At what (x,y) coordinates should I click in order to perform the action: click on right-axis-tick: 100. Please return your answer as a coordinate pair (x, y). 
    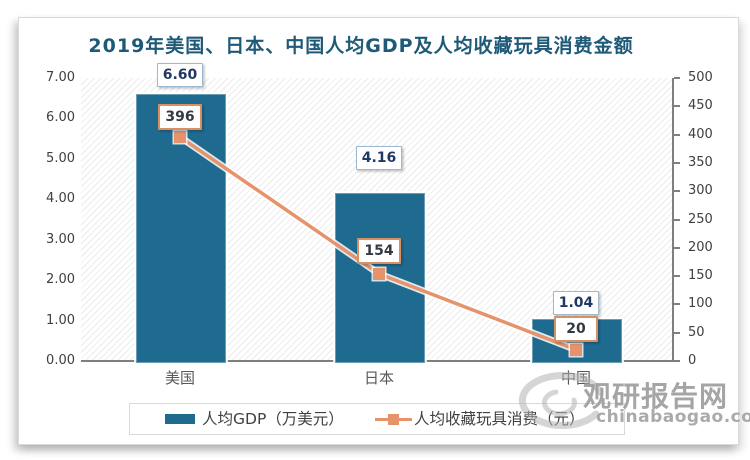
    Looking at the image, I should click on (700, 304).